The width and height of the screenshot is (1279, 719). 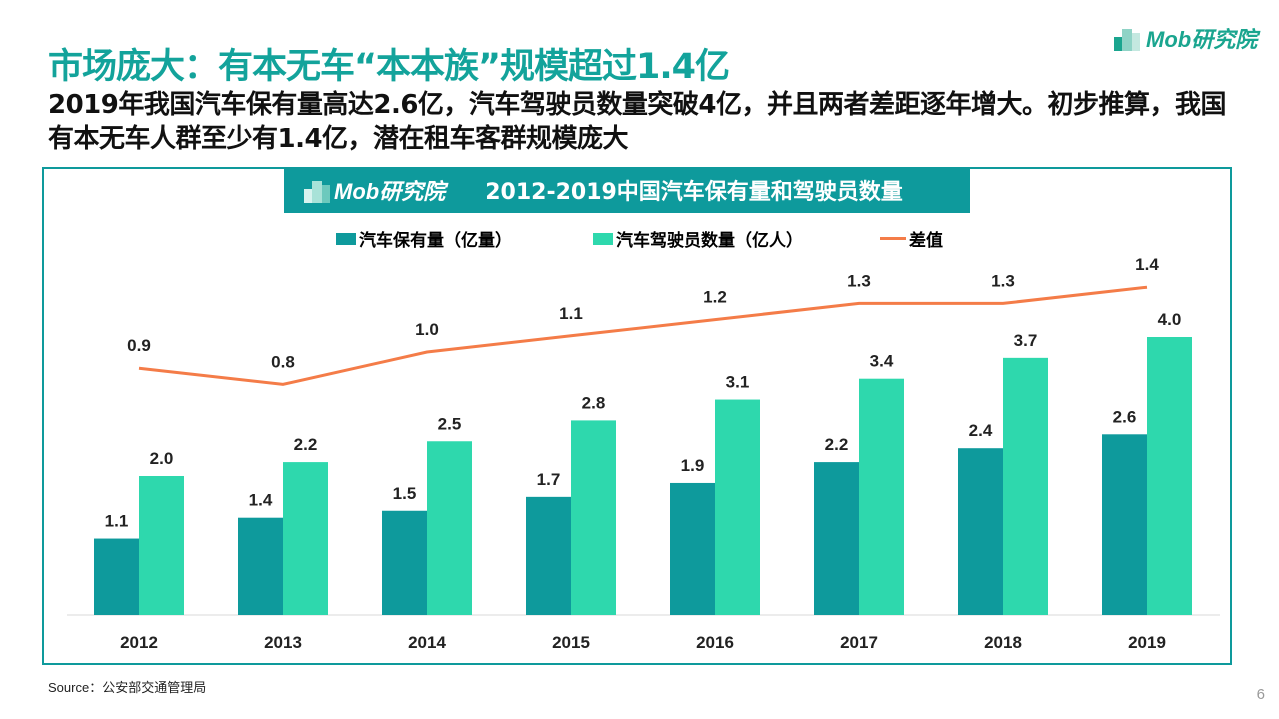 What do you see at coordinates (1147, 264) in the screenshot?
I see `gap-label: 1.4` at bounding box center [1147, 264].